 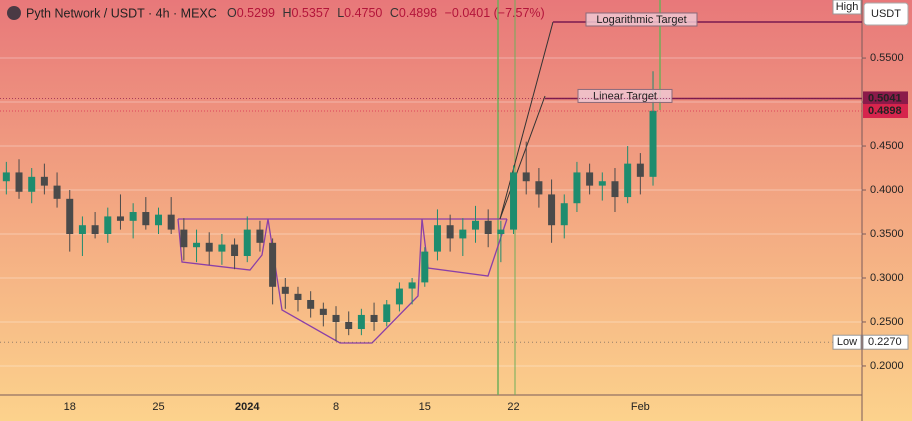 I want to click on y-tick-label: 0.5500, so click(x=887, y=58).